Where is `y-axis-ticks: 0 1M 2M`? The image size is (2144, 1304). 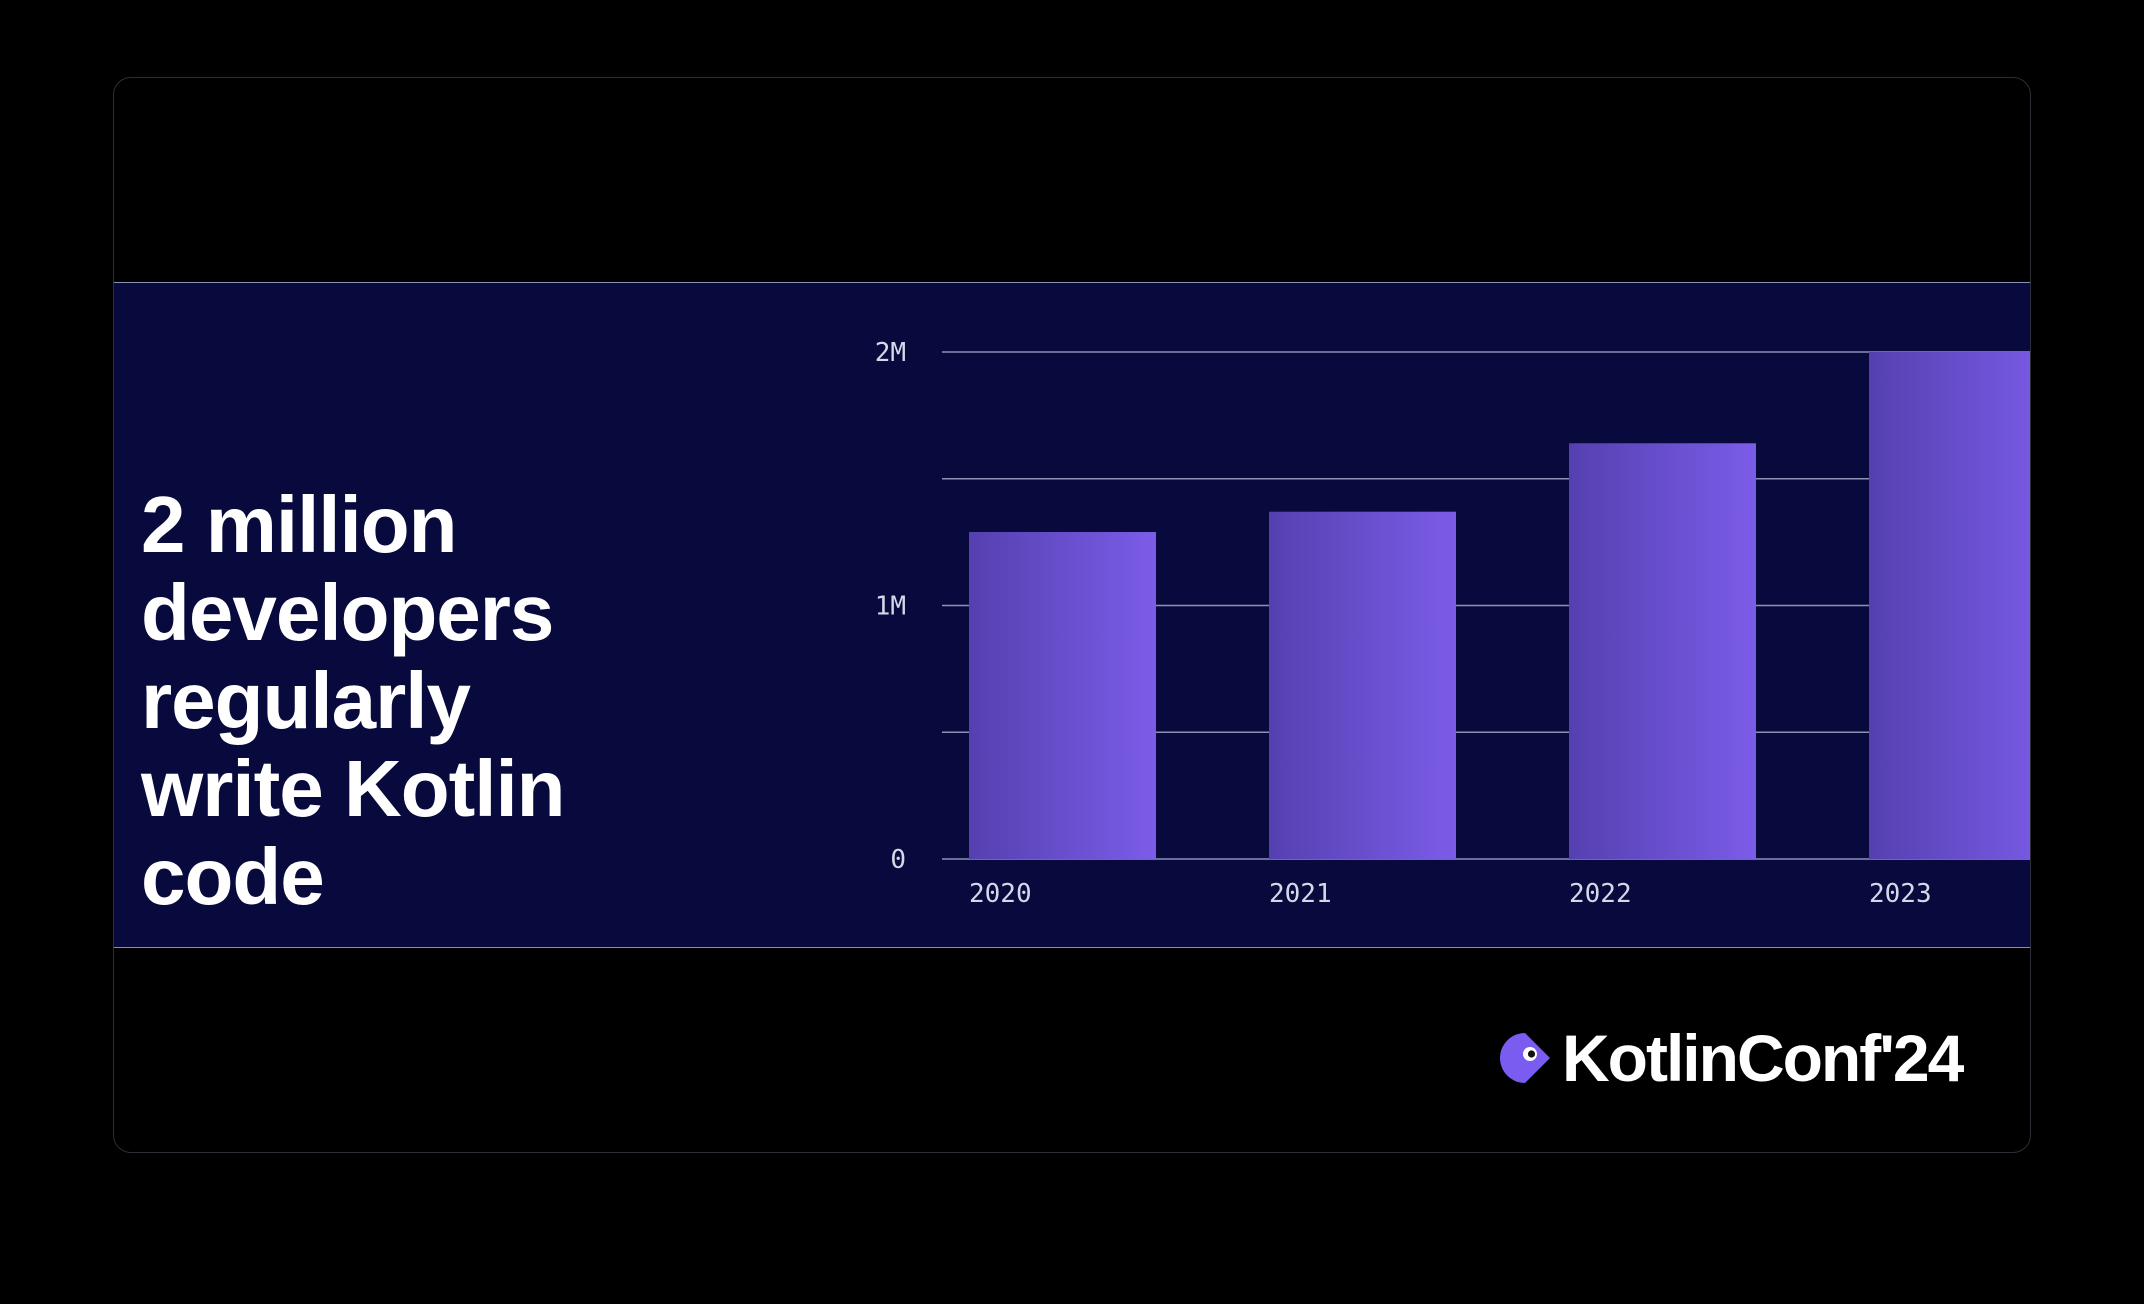 y-axis-ticks: 0 1M 2M is located at coordinates (890, 606).